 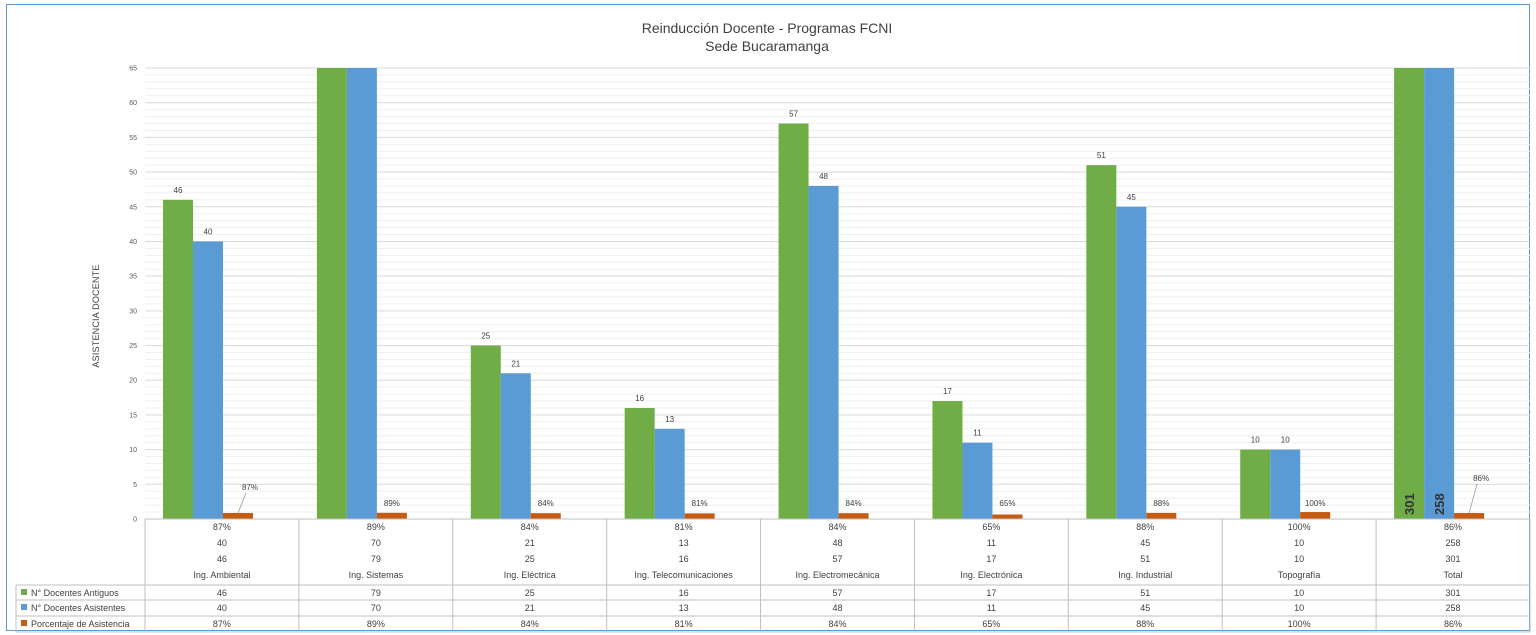 What do you see at coordinates (991, 527) in the screenshot?
I see `table-cell-porcentaje: 65%` at bounding box center [991, 527].